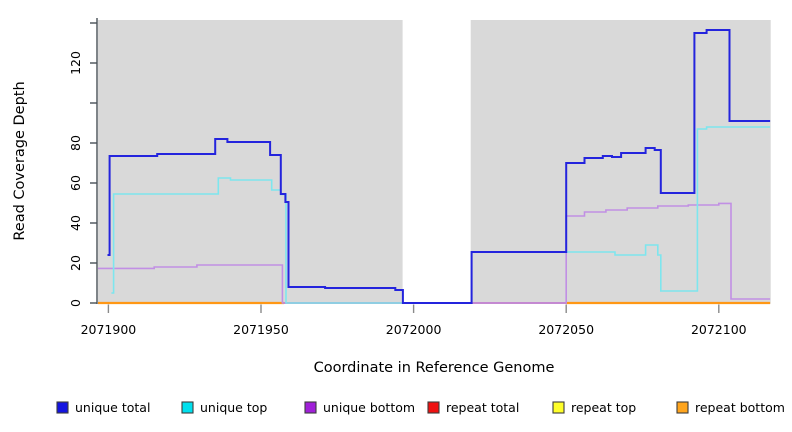  What do you see at coordinates (566, 329) in the screenshot?
I see `x-tick-label: 2072050` at bounding box center [566, 329].